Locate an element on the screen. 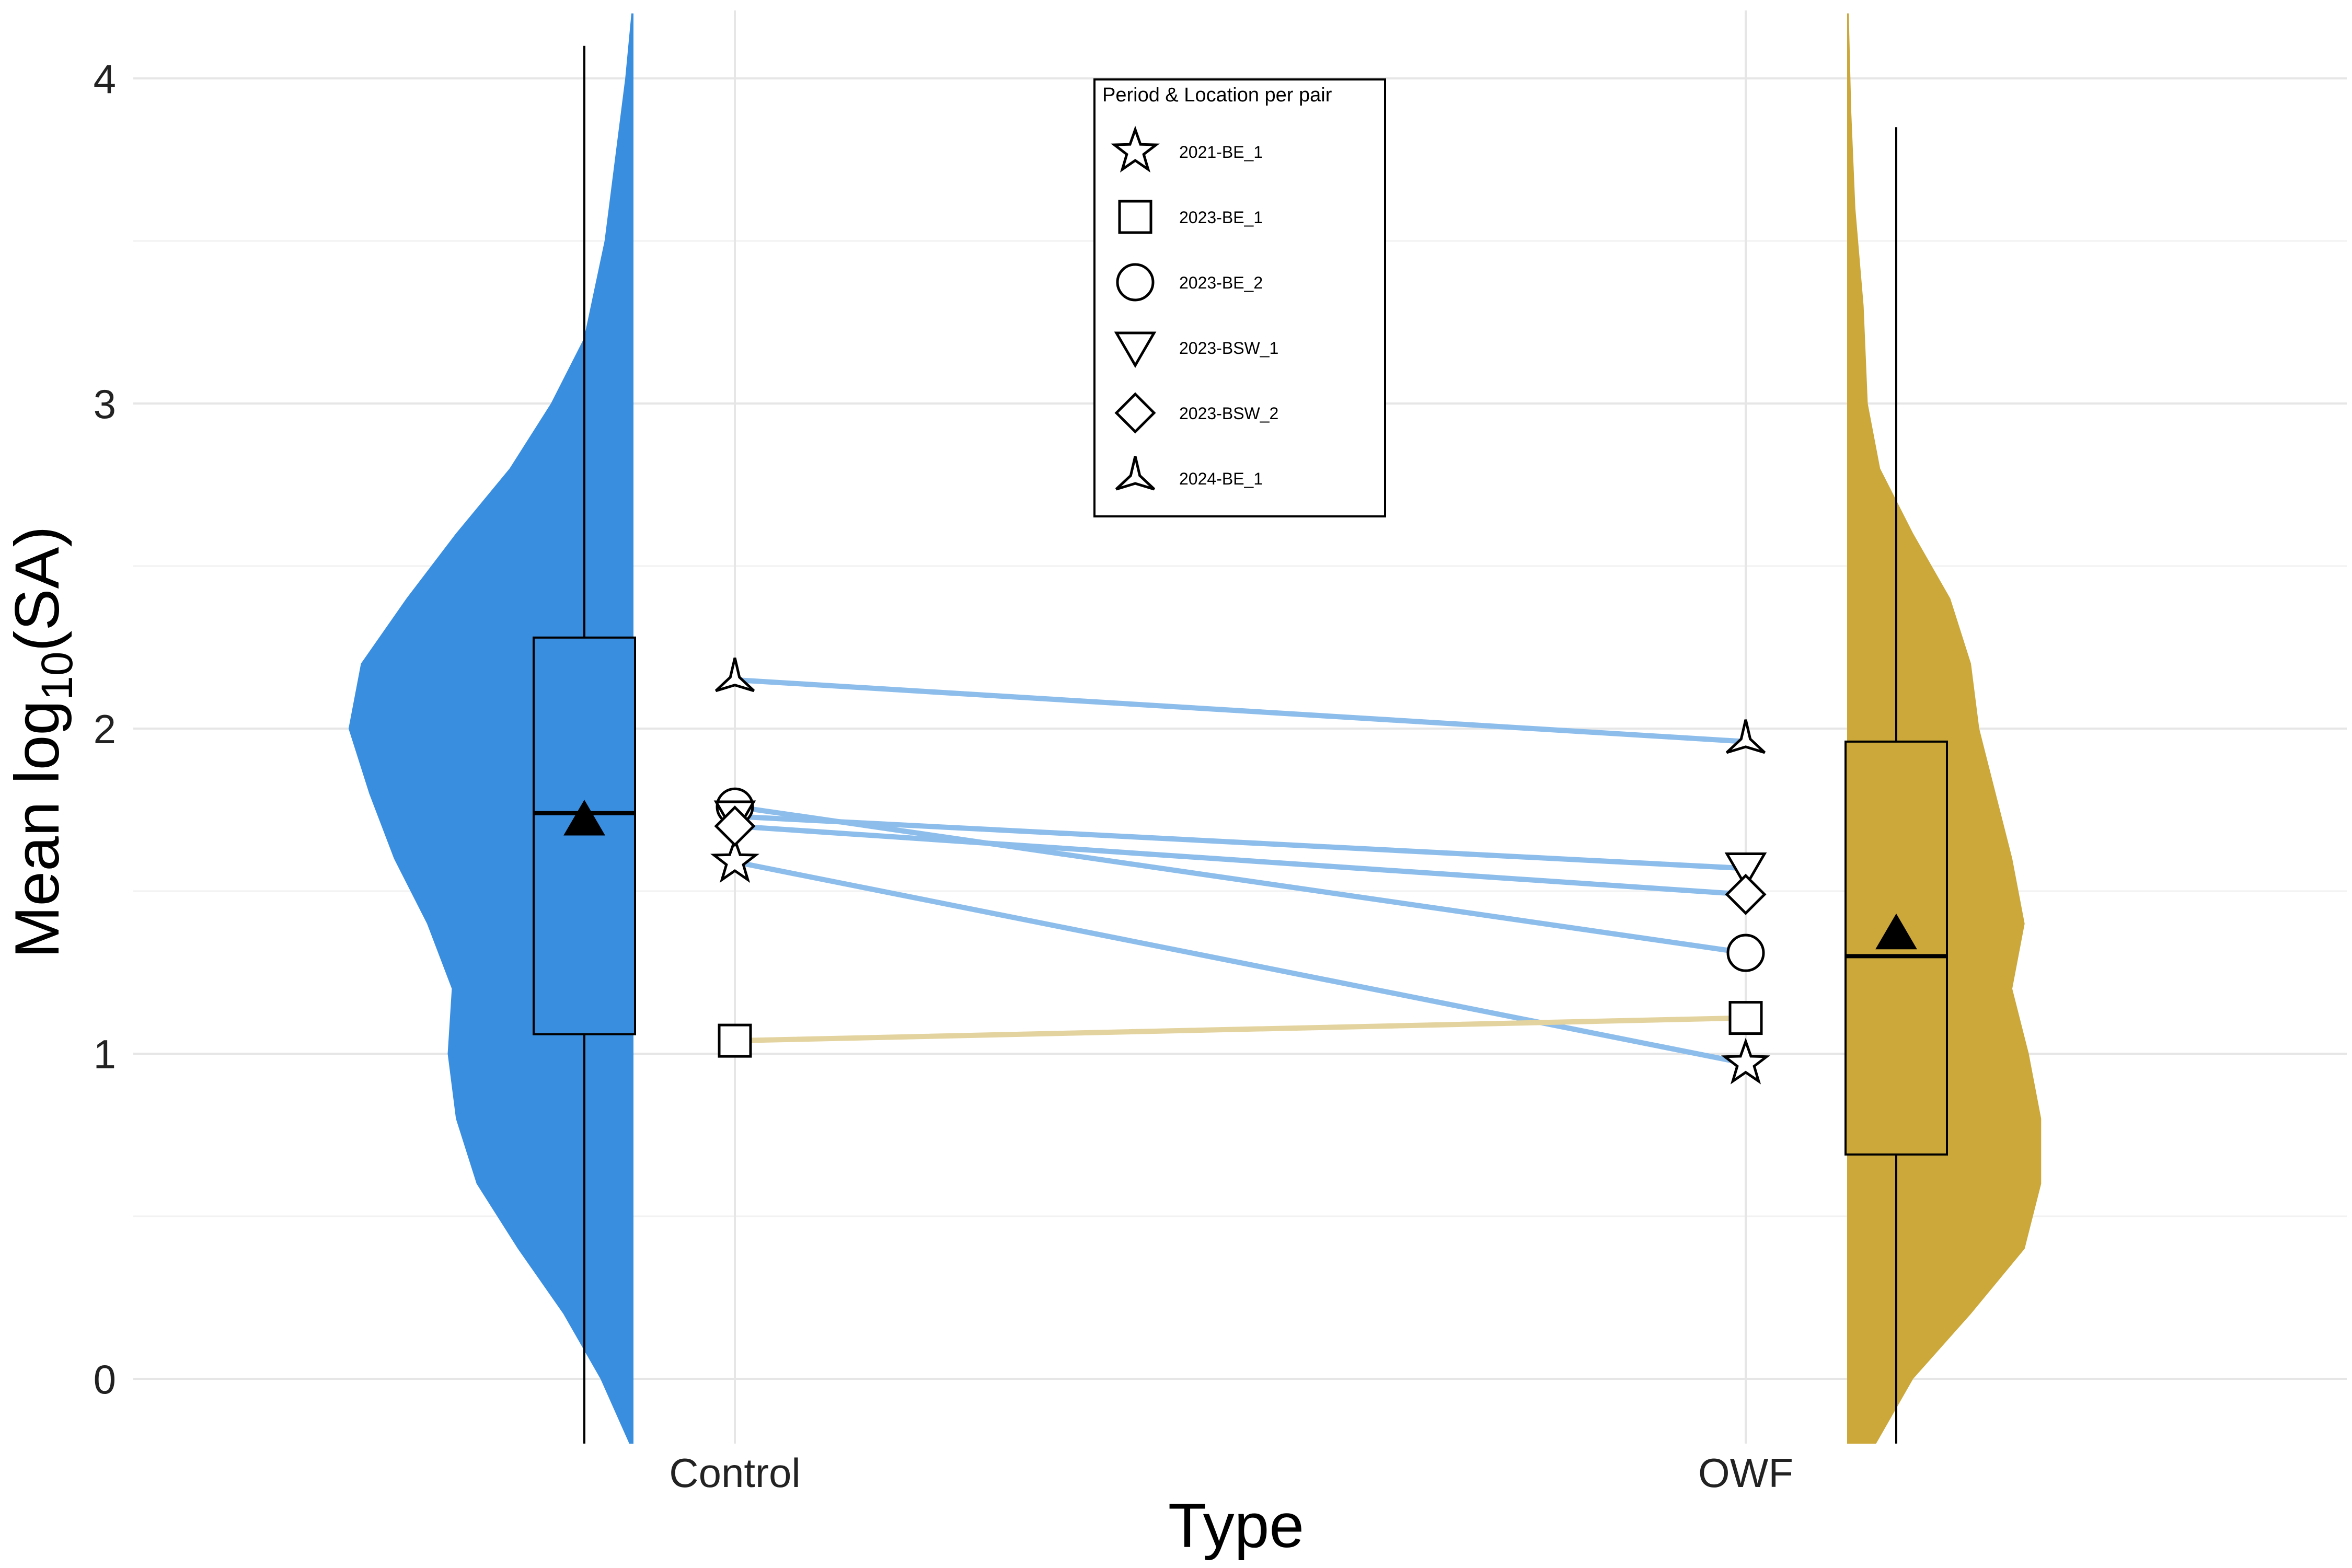  legend-key-triangle-down is located at coordinates (1135, 349).